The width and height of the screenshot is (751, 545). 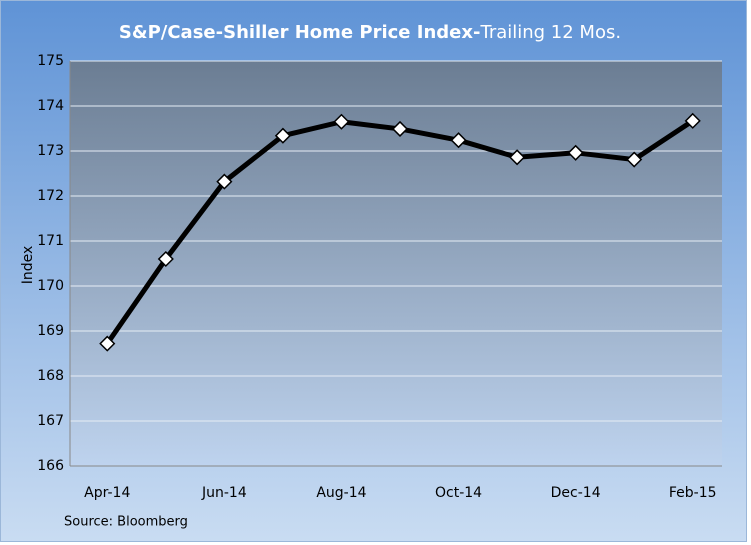 What do you see at coordinates (341, 493) in the screenshot?
I see `x-tick-label: Aug-14` at bounding box center [341, 493].